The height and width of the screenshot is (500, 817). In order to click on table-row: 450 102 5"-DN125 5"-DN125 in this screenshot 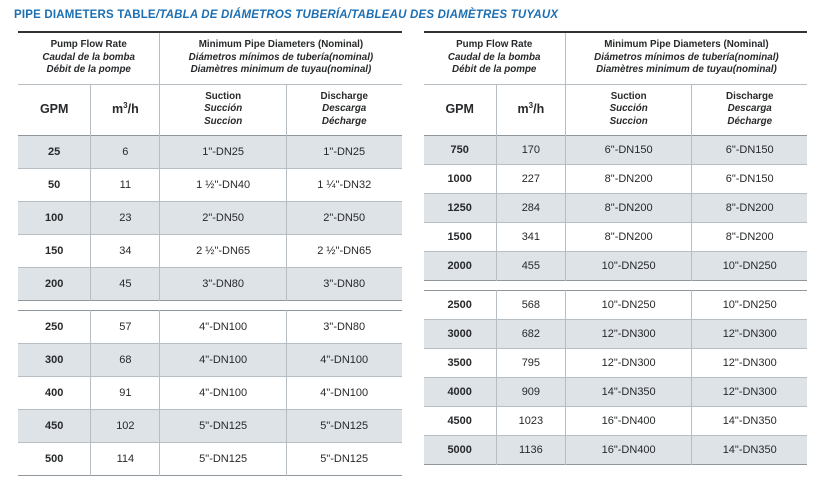, I will do `click(210, 426)`.